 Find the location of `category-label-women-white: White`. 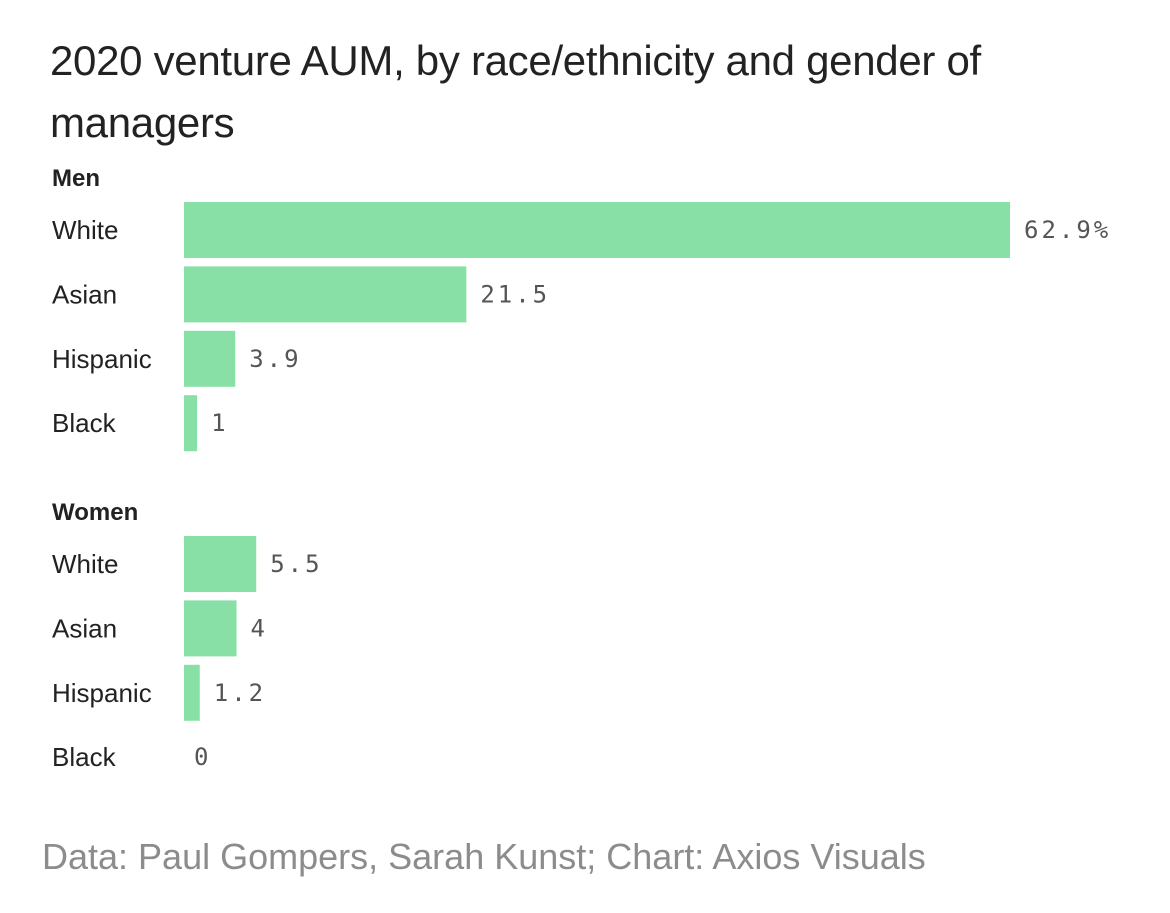

category-label-women-white: White is located at coordinates (85, 564).